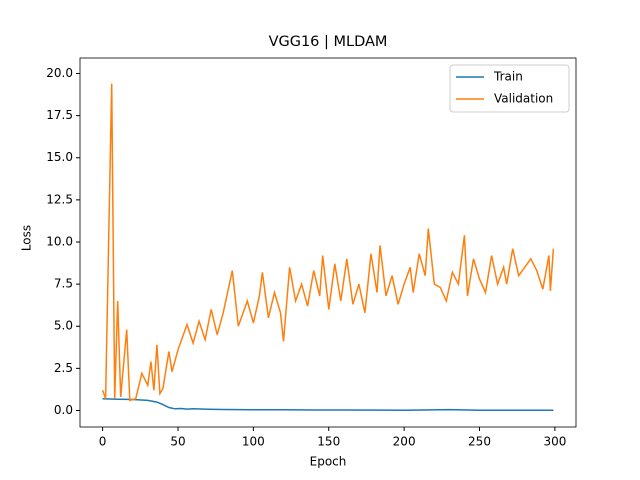 This screenshot has width=640, height=480. Describe the element at coordinates (103, 442) in the screenshot. I see `x-tick-label: 0` at that location.